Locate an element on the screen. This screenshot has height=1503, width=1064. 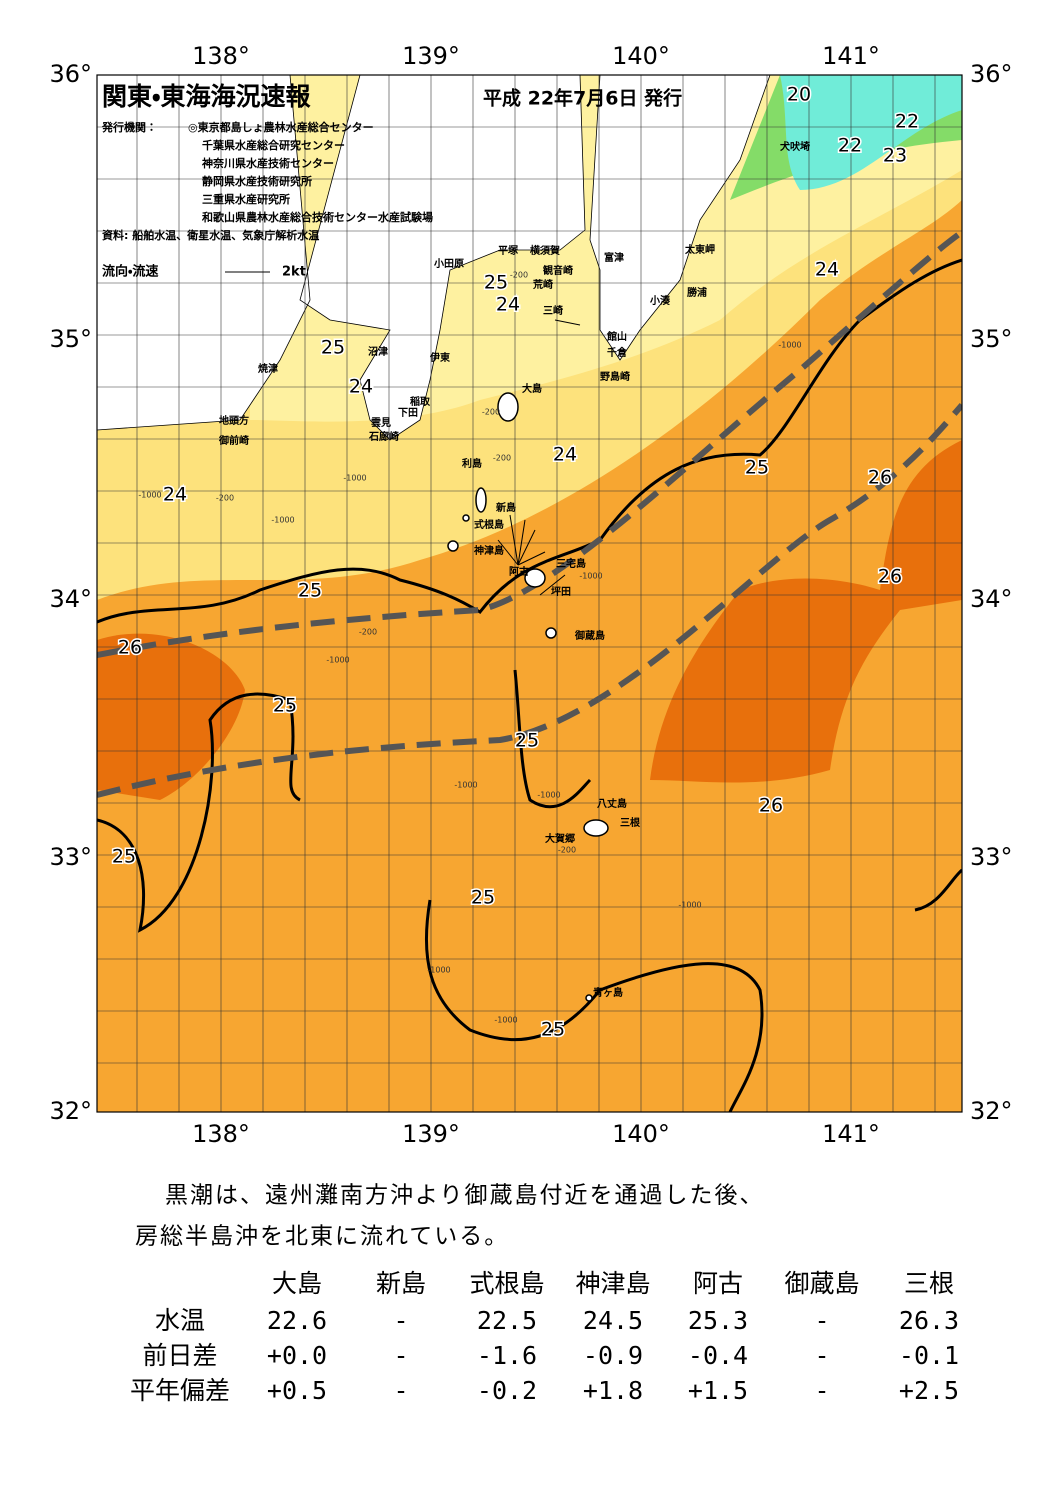
place-name: 大賀郷 is located at coordinates (560, 838).